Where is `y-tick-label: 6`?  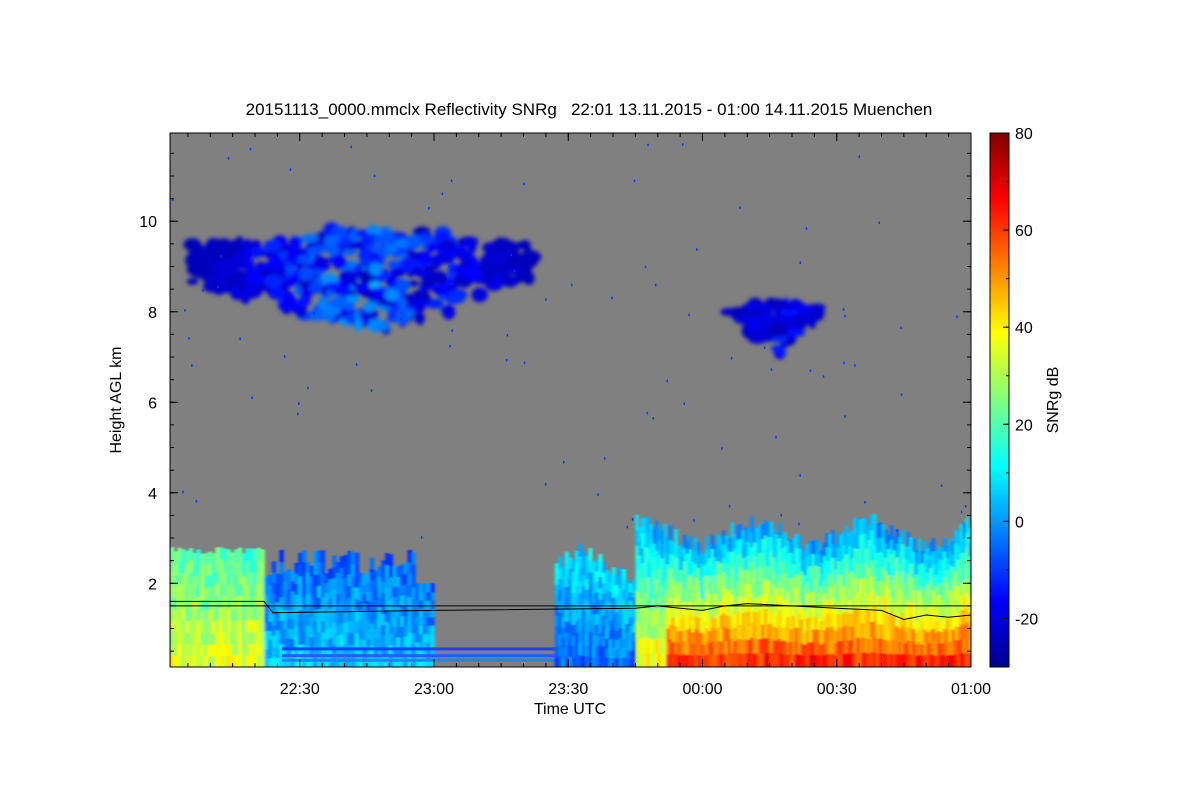
y-tick-label: 6 is located at coordinates (152, 403).